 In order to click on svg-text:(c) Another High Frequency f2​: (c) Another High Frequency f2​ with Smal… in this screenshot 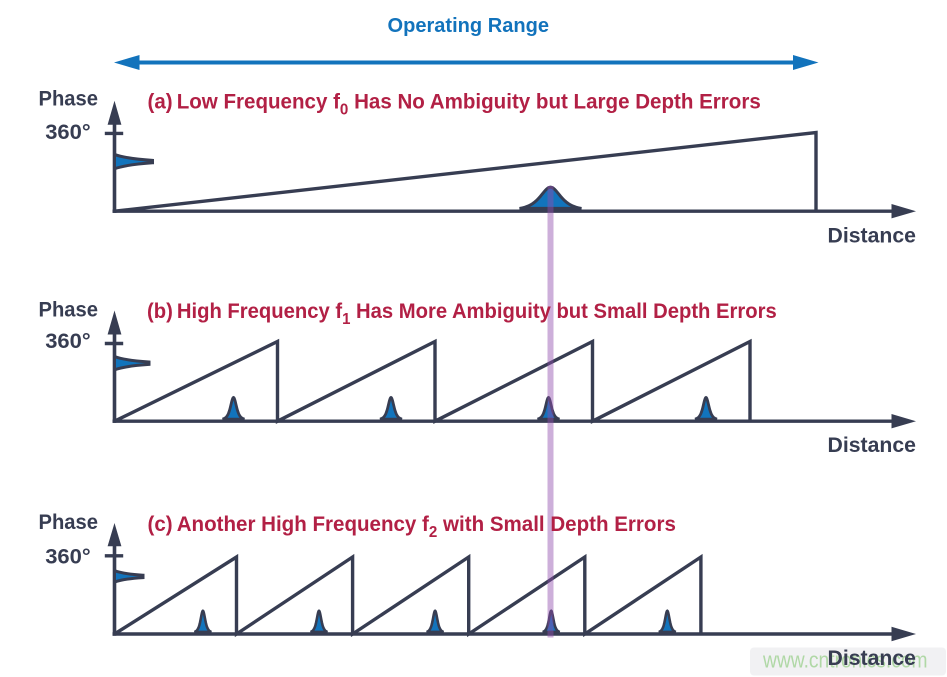, I will do `click(412, 527)`.